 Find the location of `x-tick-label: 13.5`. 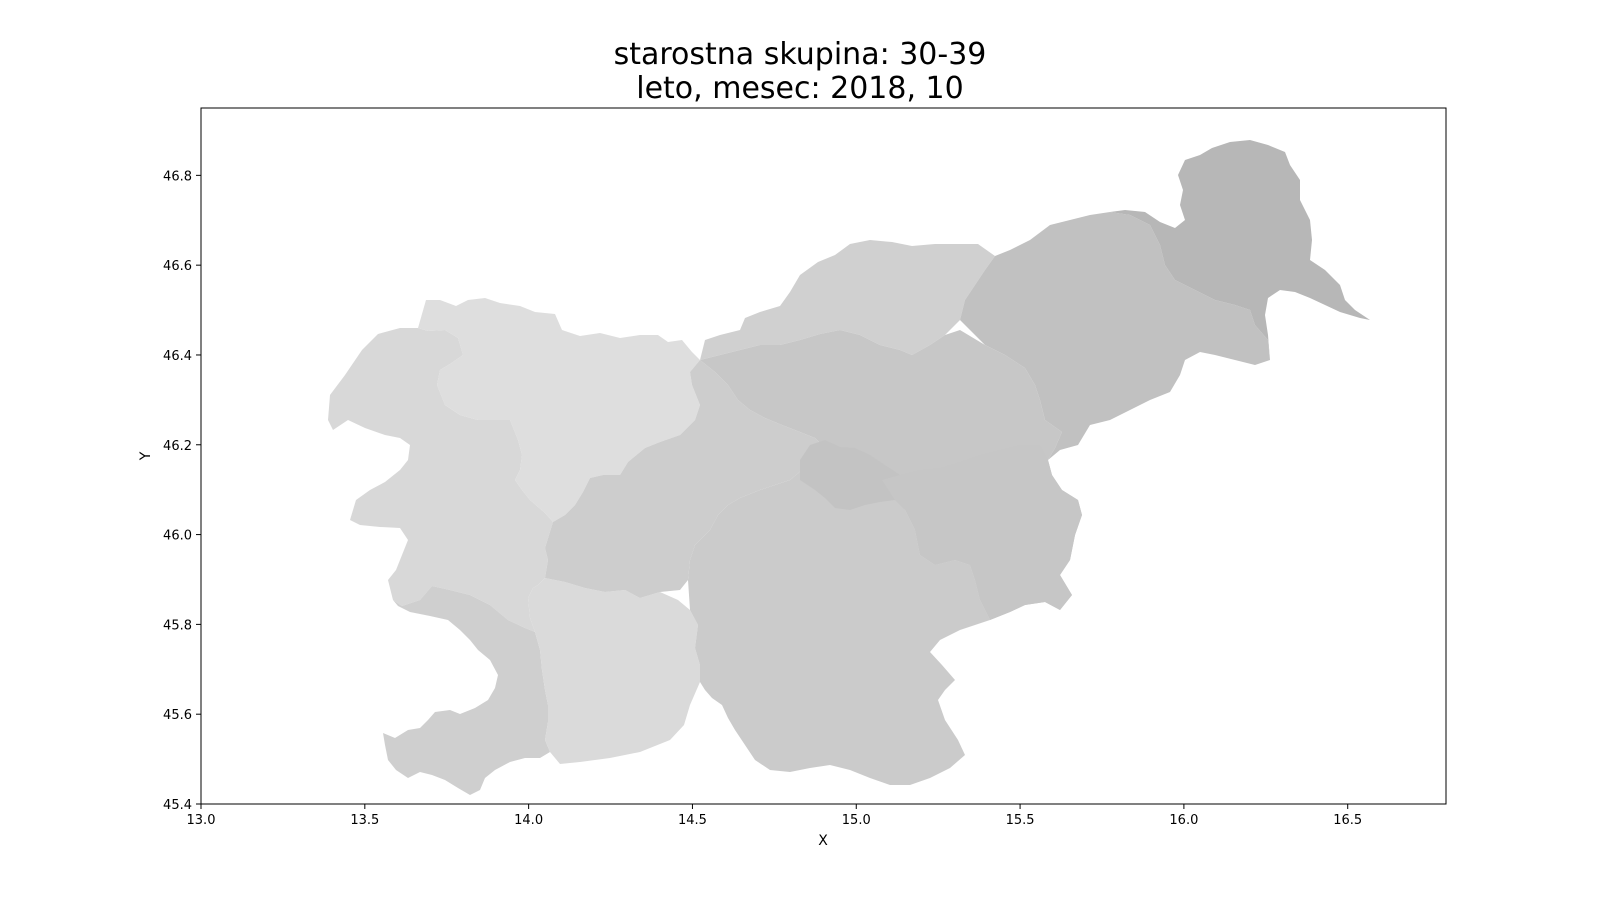

x-tick-label: 13.5 is located at coordinates (364, 820).